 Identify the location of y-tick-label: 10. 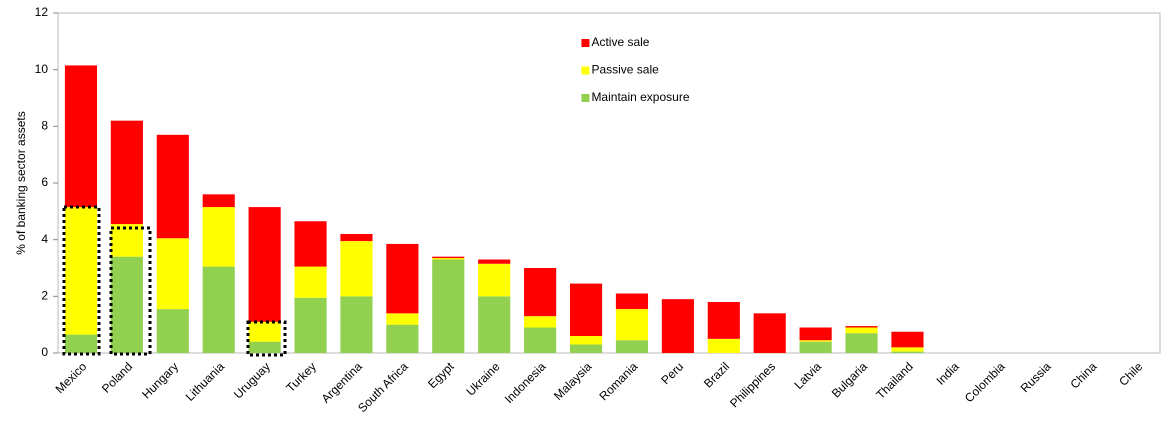
(42, 69).